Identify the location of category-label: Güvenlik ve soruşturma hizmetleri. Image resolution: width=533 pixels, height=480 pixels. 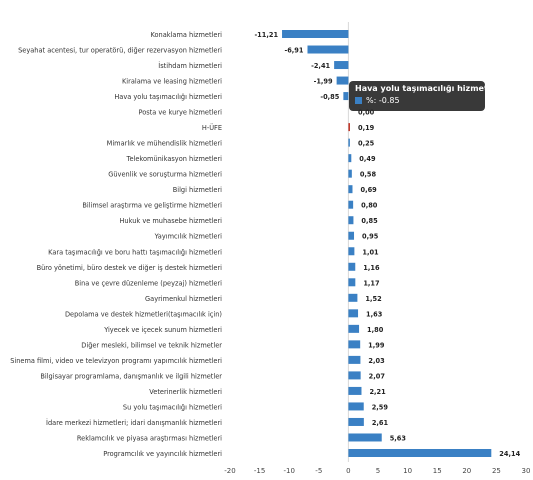
(165, 175).